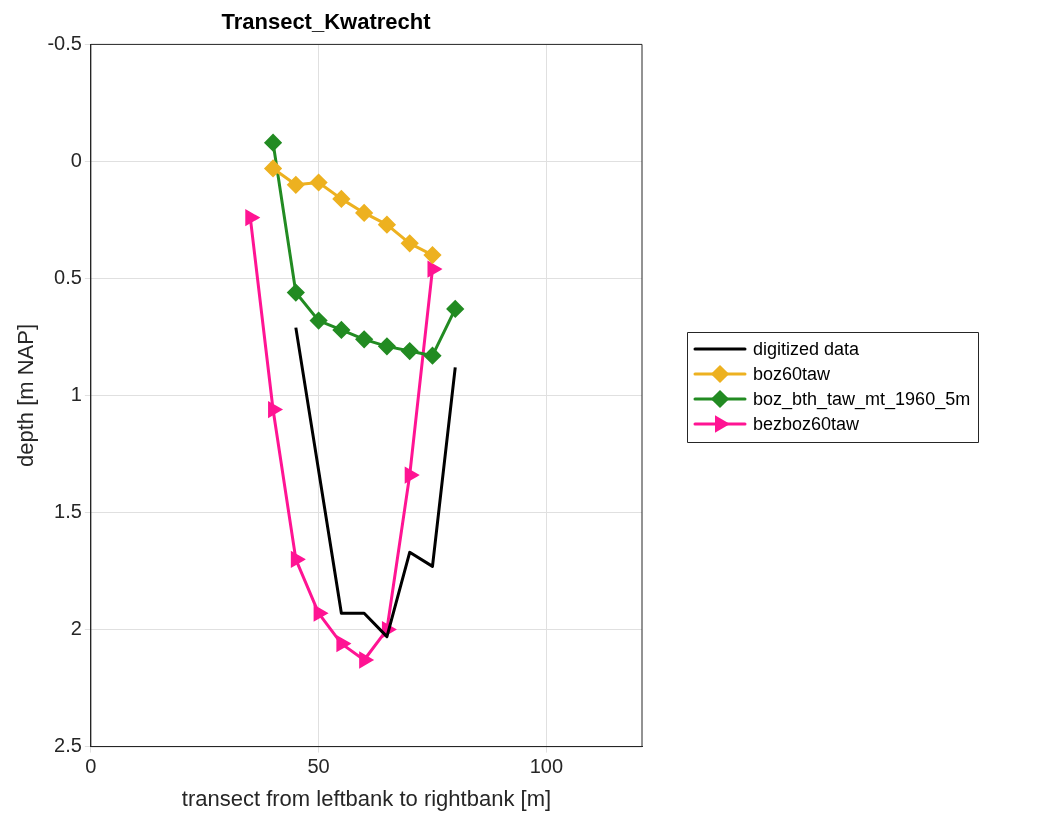 Image resolution: width=1058 pixels, height=823 pixels. Describe the element at coordinates (862, 399) in the screenshot. I see `legend-label: boz_bth_taw_mt_1960_5m` at that location.